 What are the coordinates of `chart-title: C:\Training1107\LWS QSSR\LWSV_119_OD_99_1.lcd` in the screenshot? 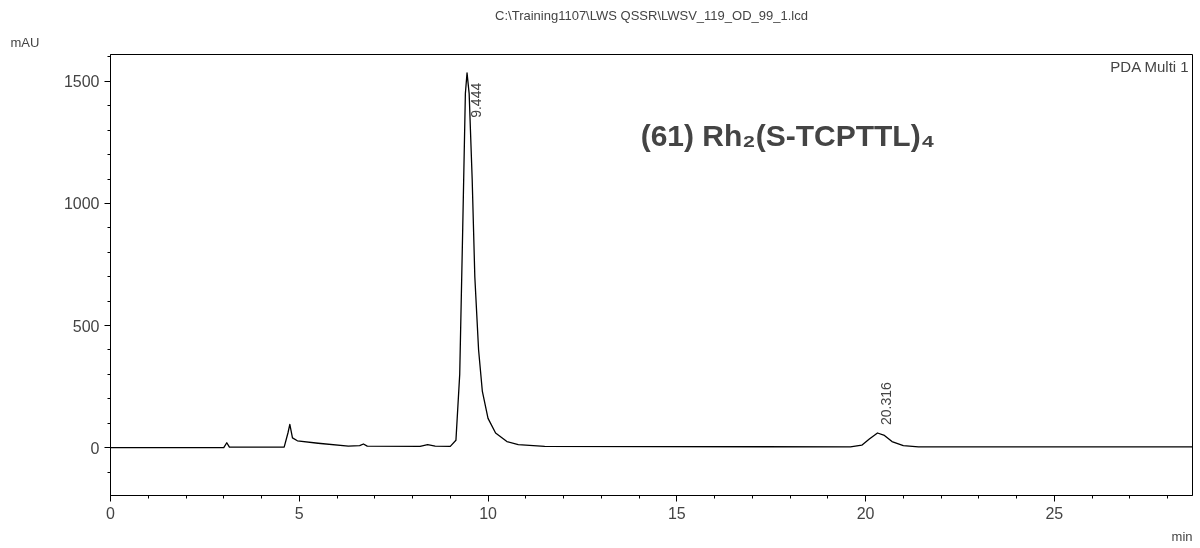 It's located at (651, 15).